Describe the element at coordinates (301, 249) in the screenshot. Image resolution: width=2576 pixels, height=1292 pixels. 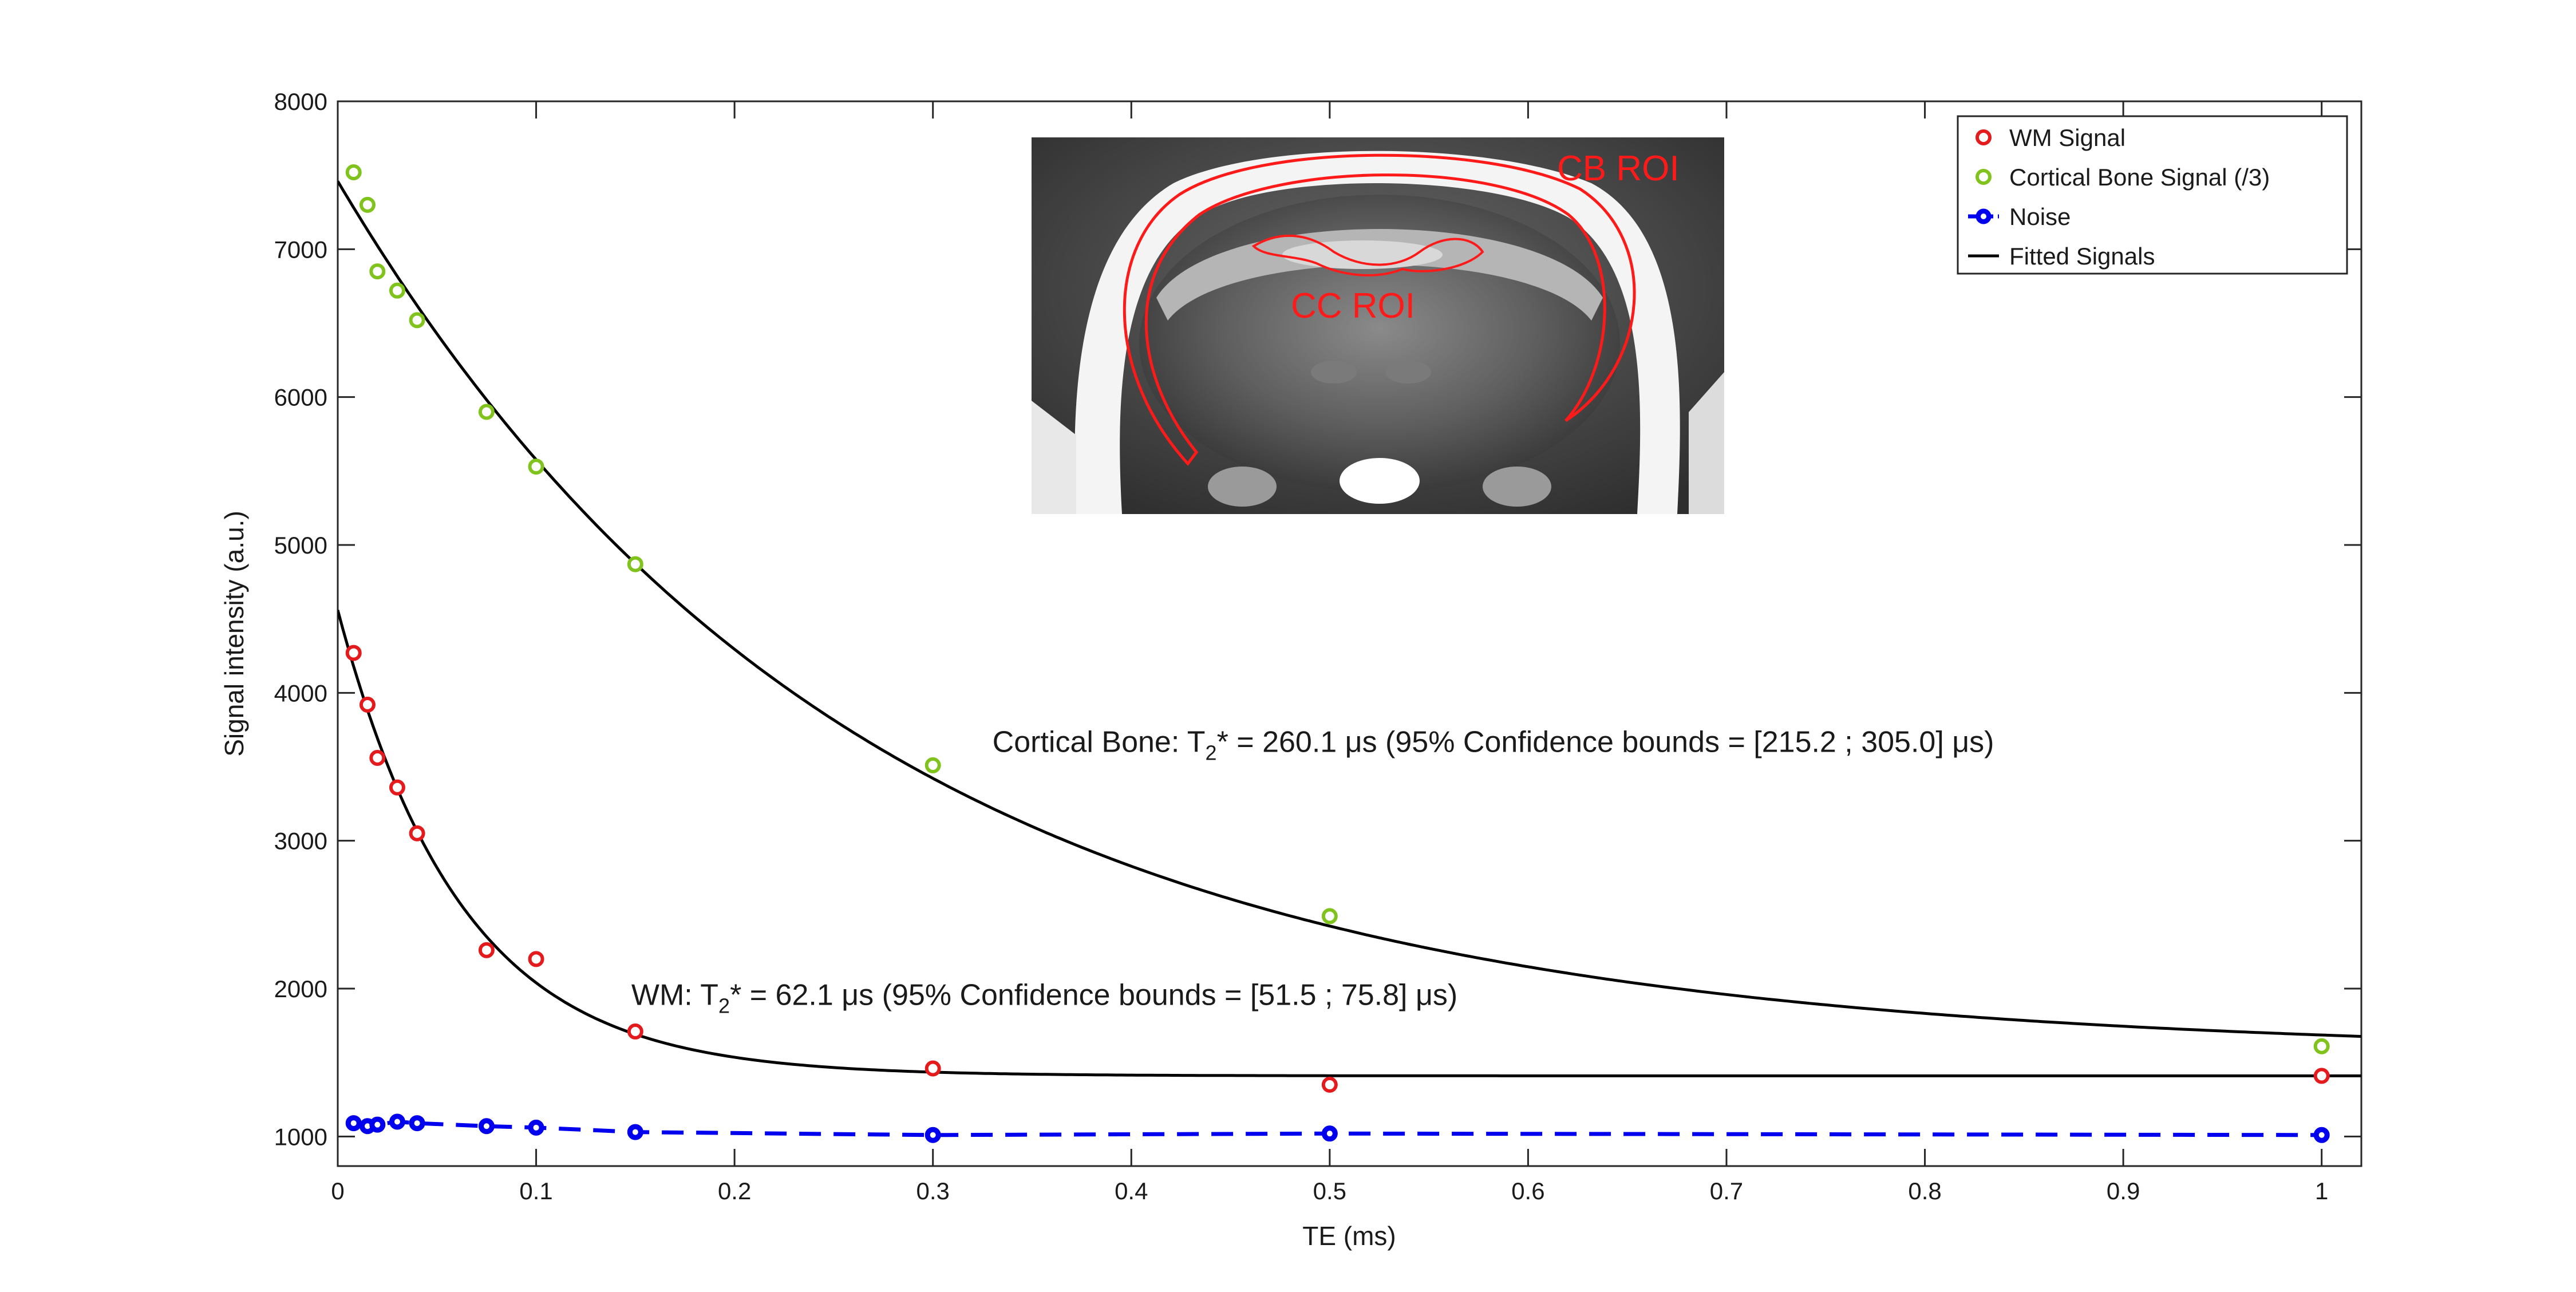
I see `y-tick-label: 7000` at that location.